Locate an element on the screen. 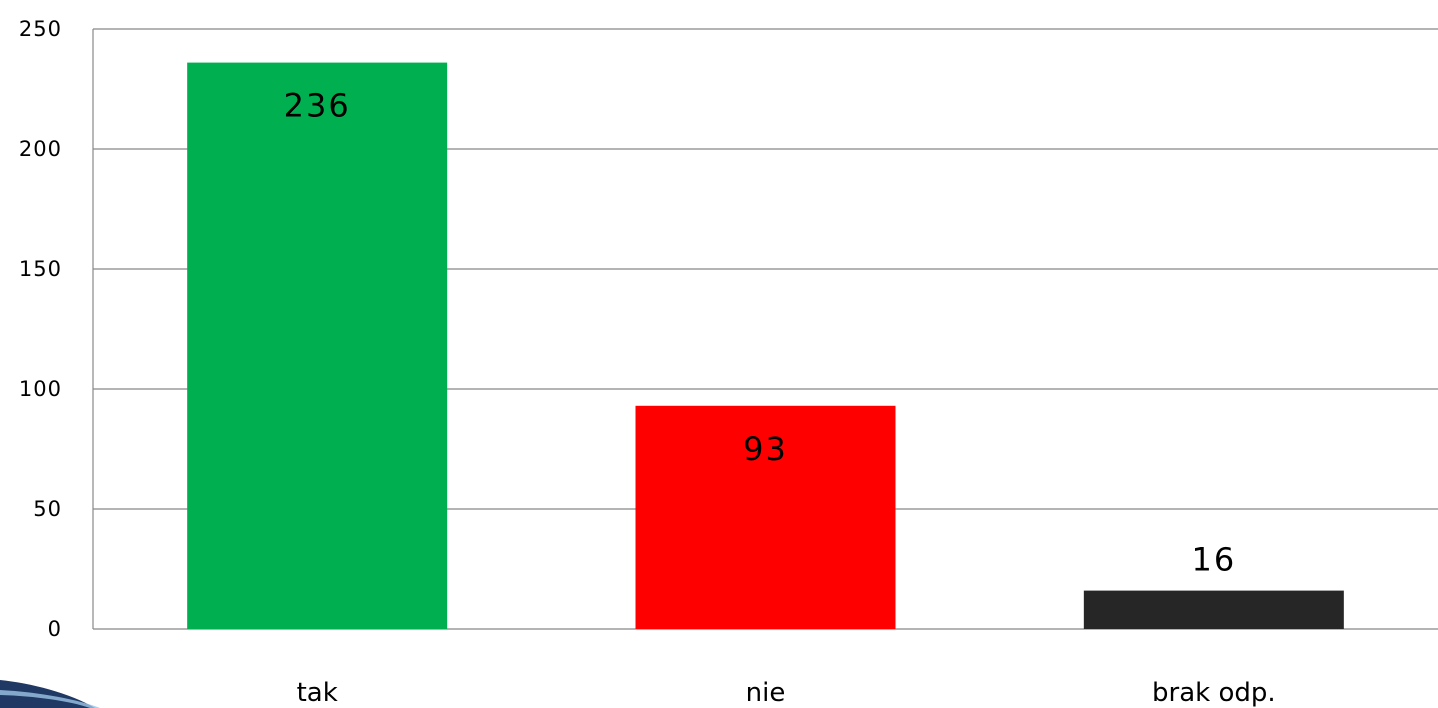 The width and height of the screenshot is (1438, 708). bar-brak-odp is located at coordinates (1213, 609).